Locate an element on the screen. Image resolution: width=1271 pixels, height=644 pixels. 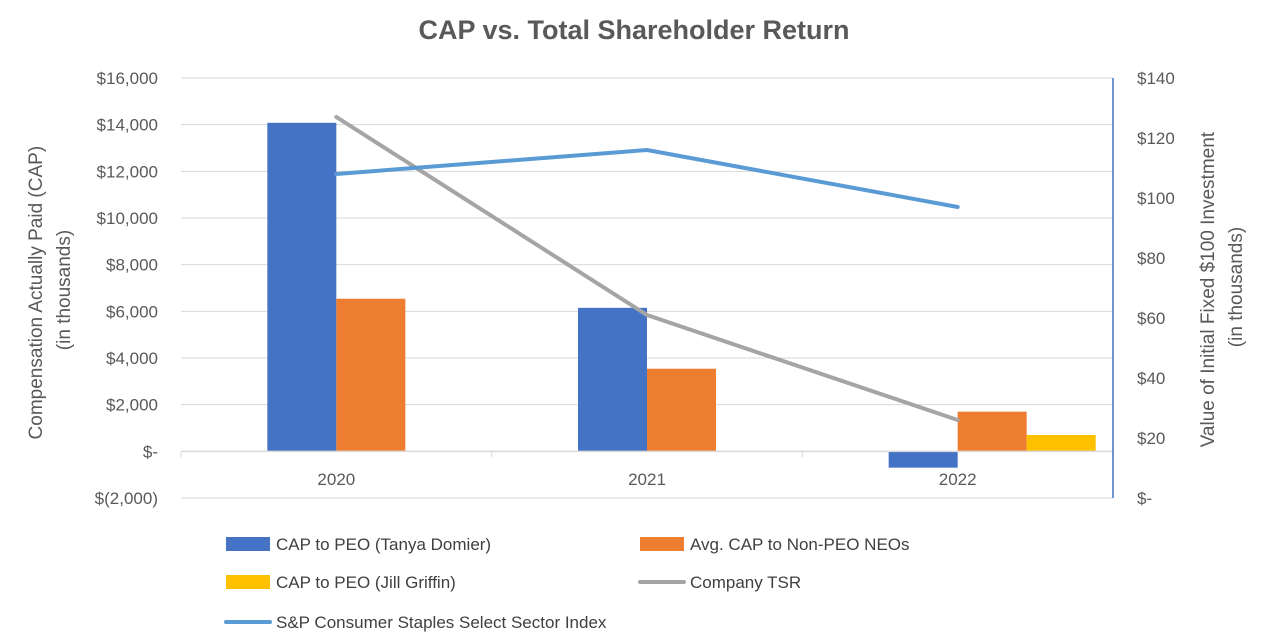
series-line is located at coordinates (647, 178).